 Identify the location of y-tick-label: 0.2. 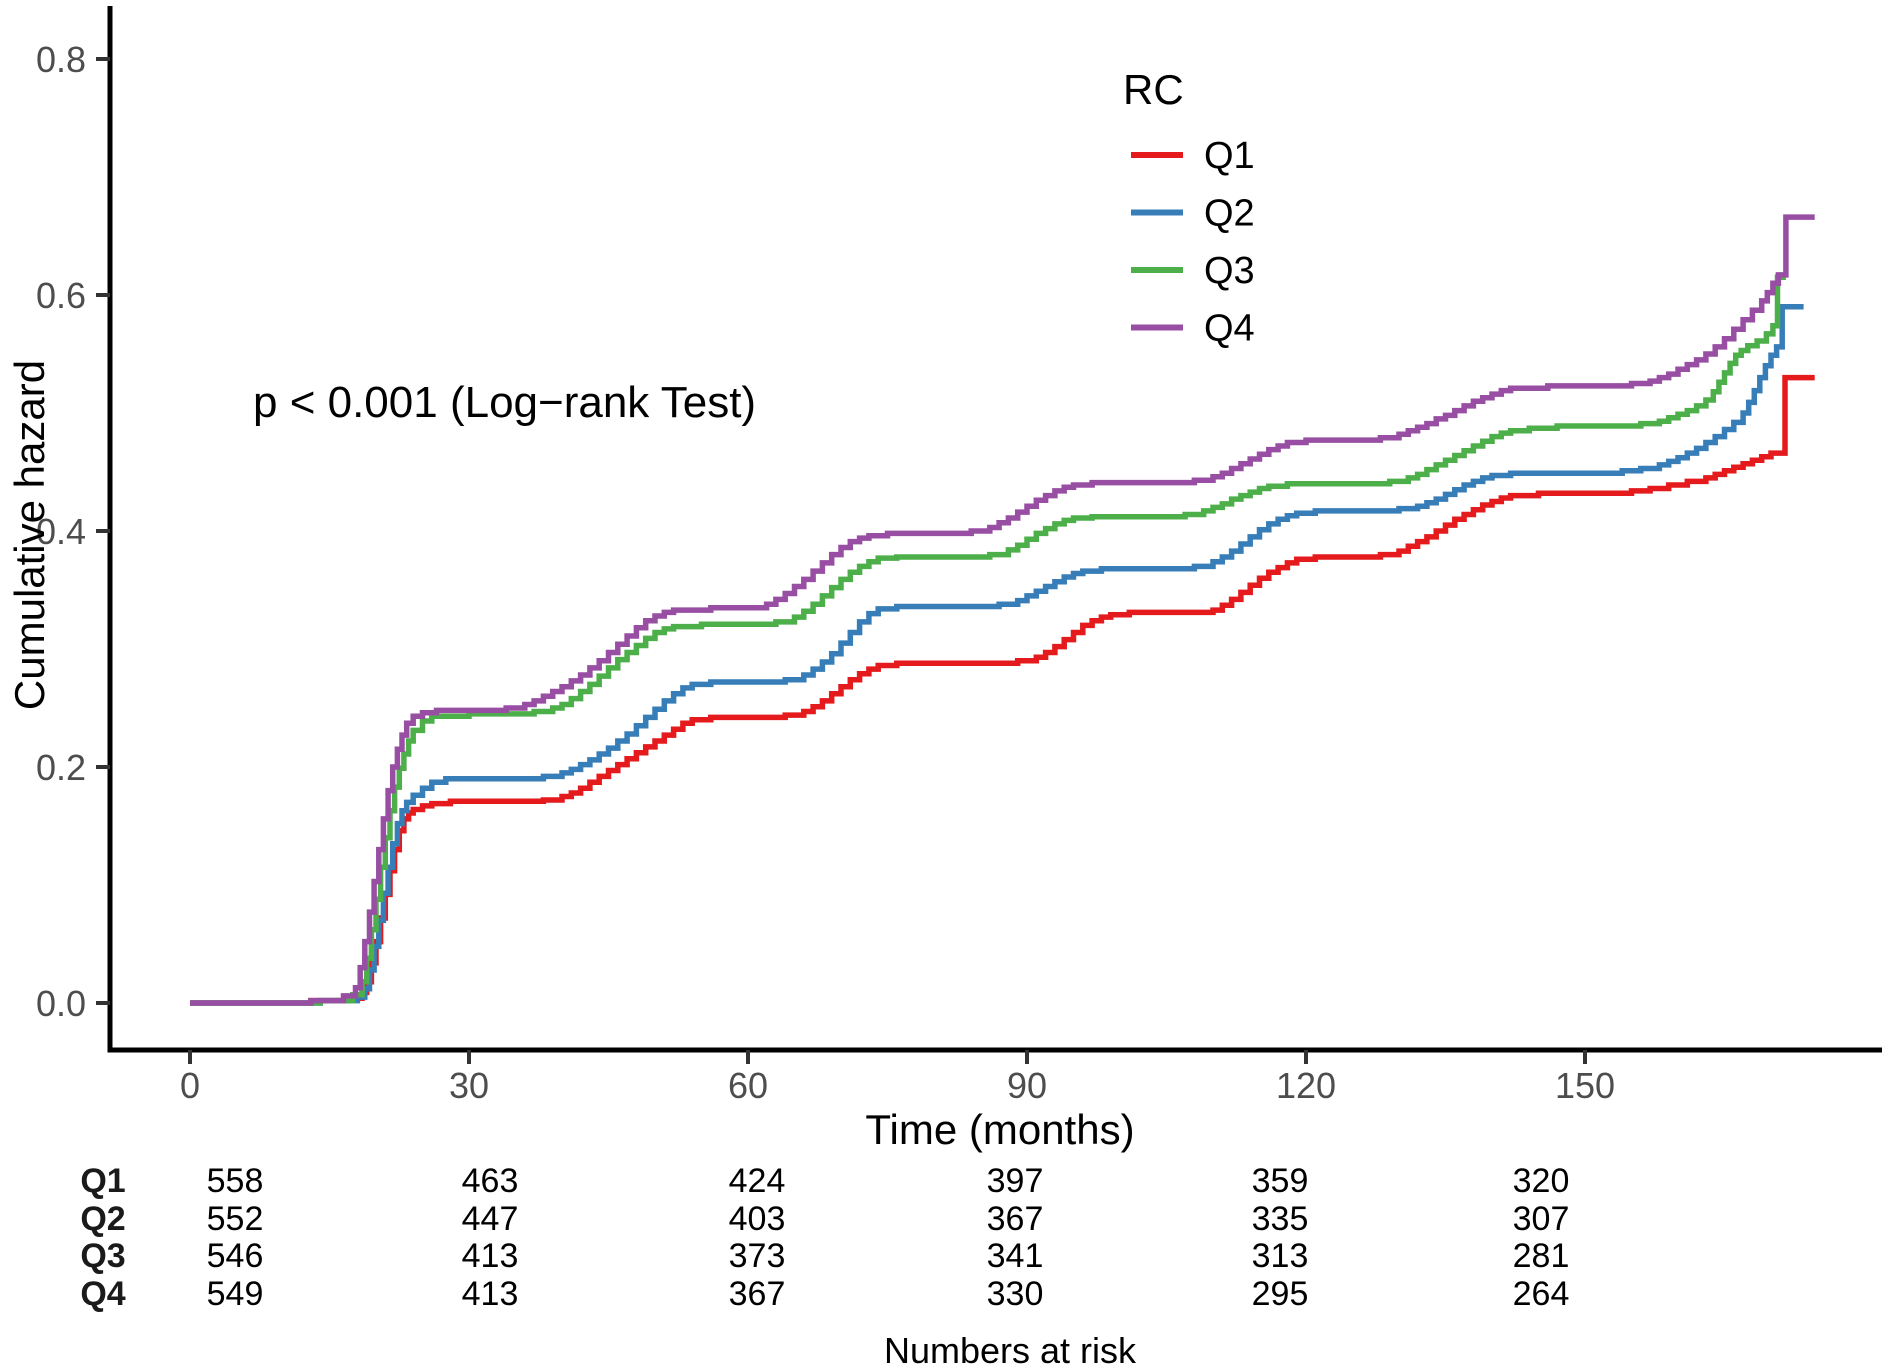
(61, 767).